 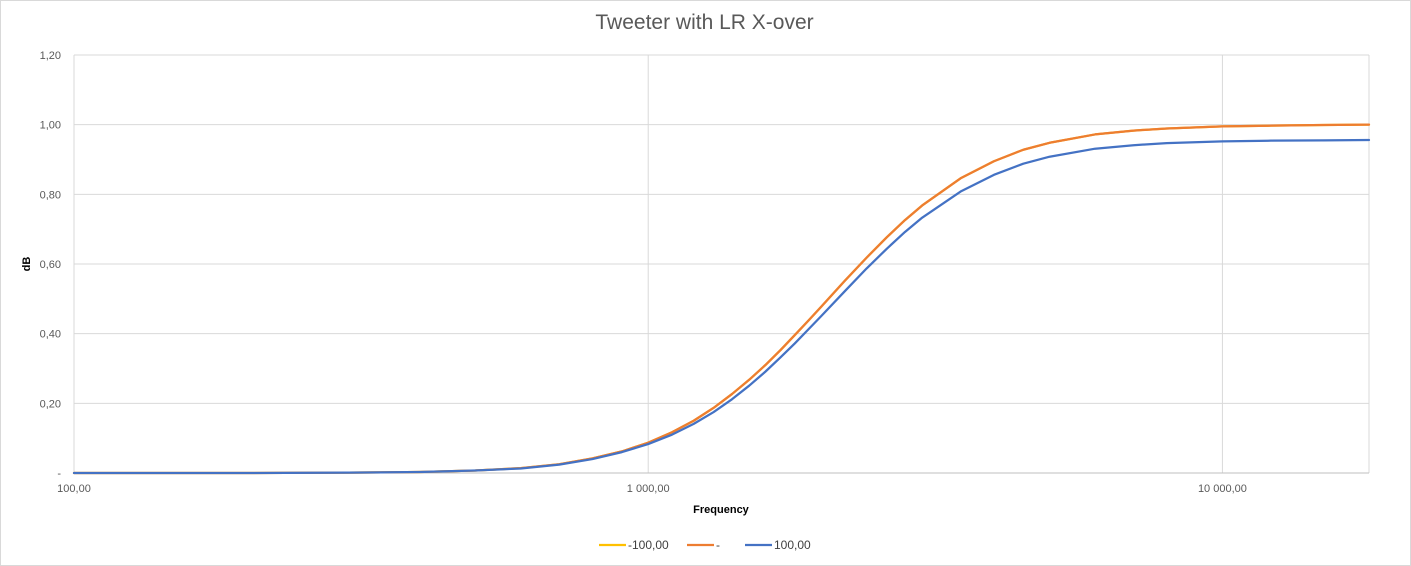 I want to click on y-tick-label: 0,60, so click(x=50, y=265).